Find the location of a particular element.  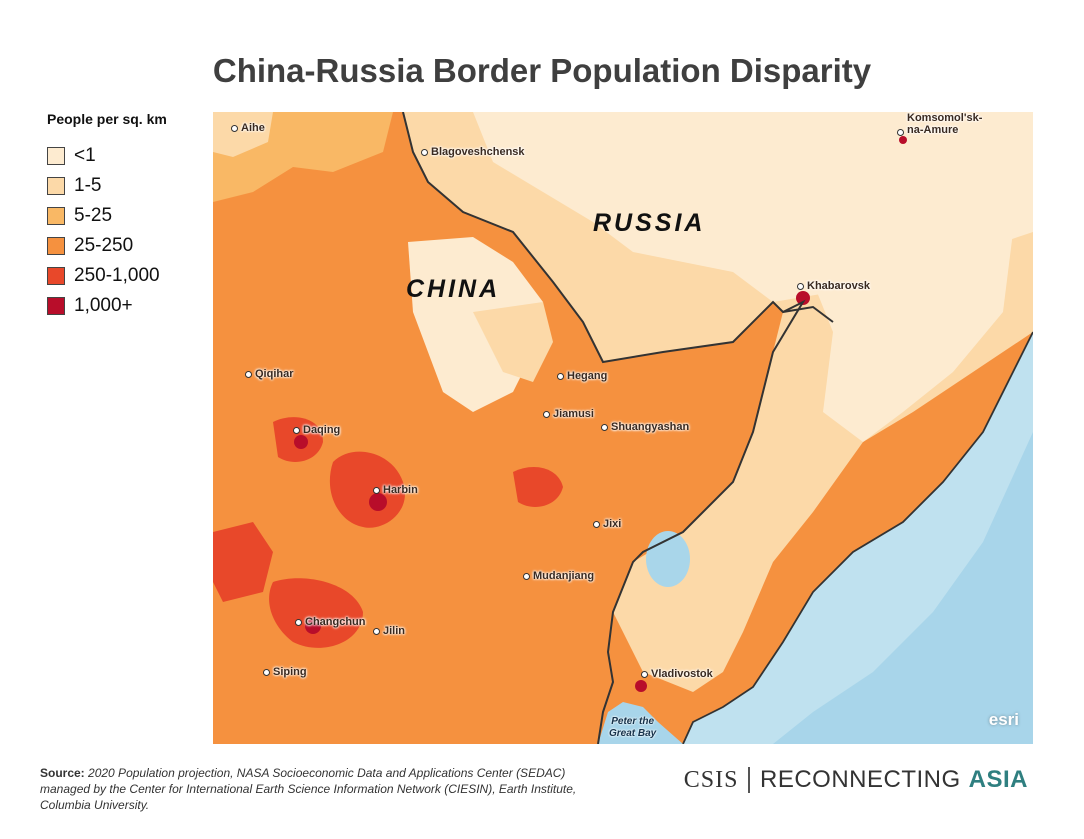

logo-divider is located at coordinates (749, 780).